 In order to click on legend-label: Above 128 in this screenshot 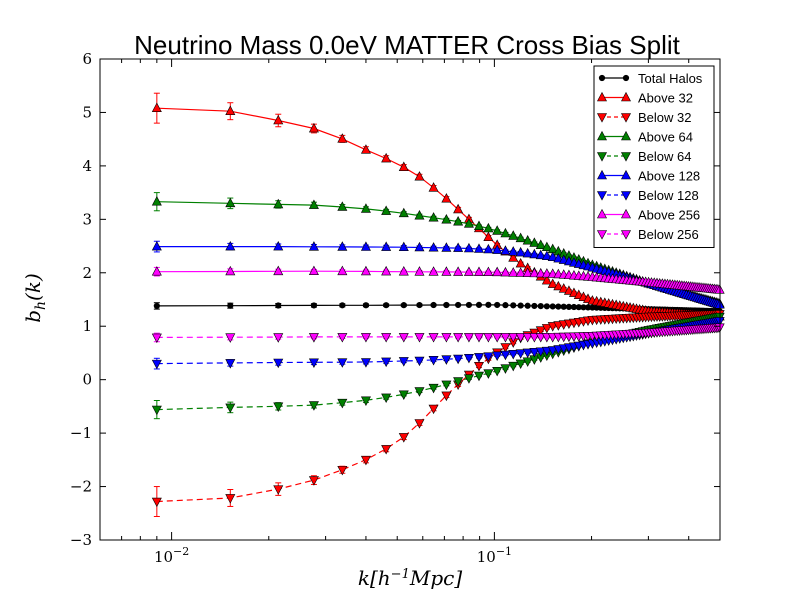, I will do `click(669, 176)`.